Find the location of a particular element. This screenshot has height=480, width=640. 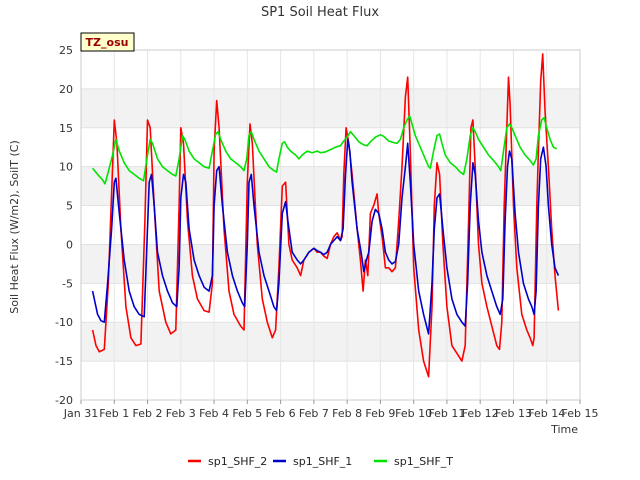

x-tick-label: Jan 31 is located at coordinates (80, 413).